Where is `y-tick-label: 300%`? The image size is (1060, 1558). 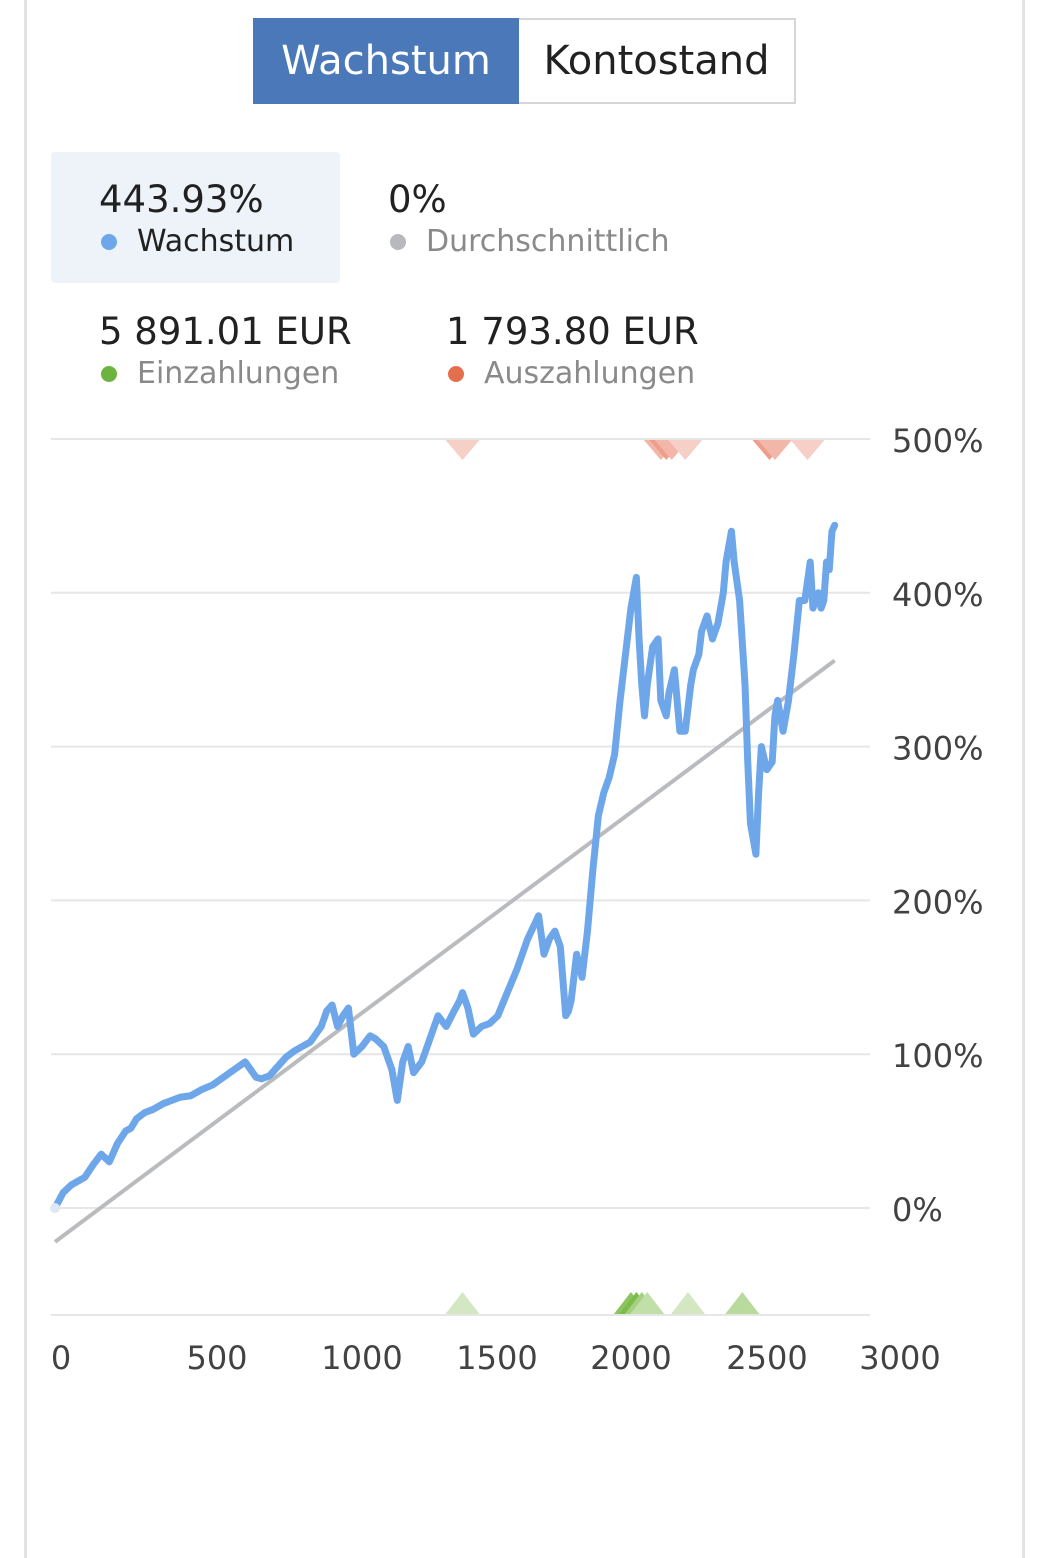
y-tick-label: 300% is located at coordinates (937, 749).